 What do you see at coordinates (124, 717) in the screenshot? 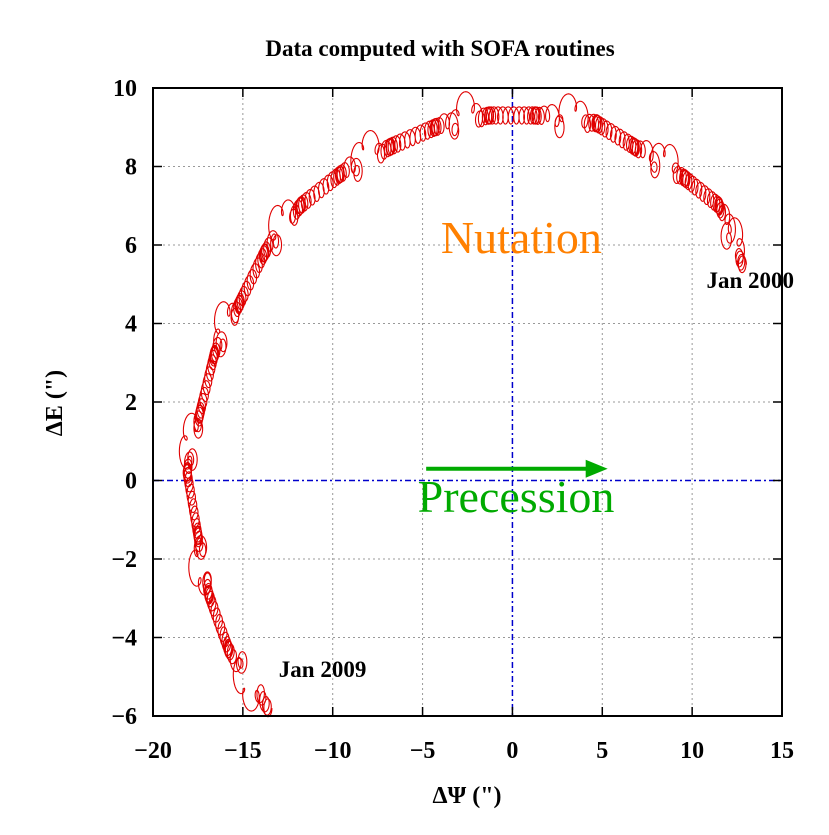
I see `y-tick-label: −6` at bounding box center [124, 717].